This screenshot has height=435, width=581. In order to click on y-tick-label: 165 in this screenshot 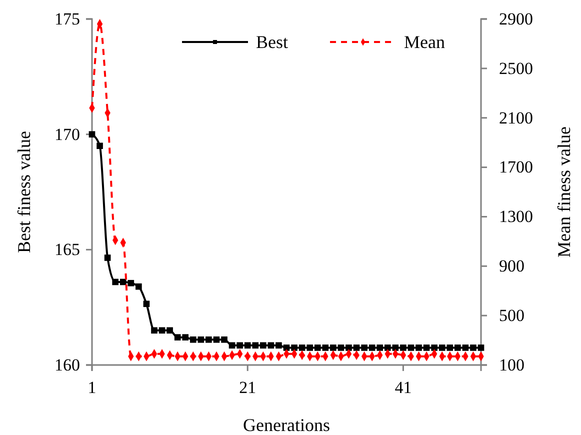, I will do `click(67, 250)`.